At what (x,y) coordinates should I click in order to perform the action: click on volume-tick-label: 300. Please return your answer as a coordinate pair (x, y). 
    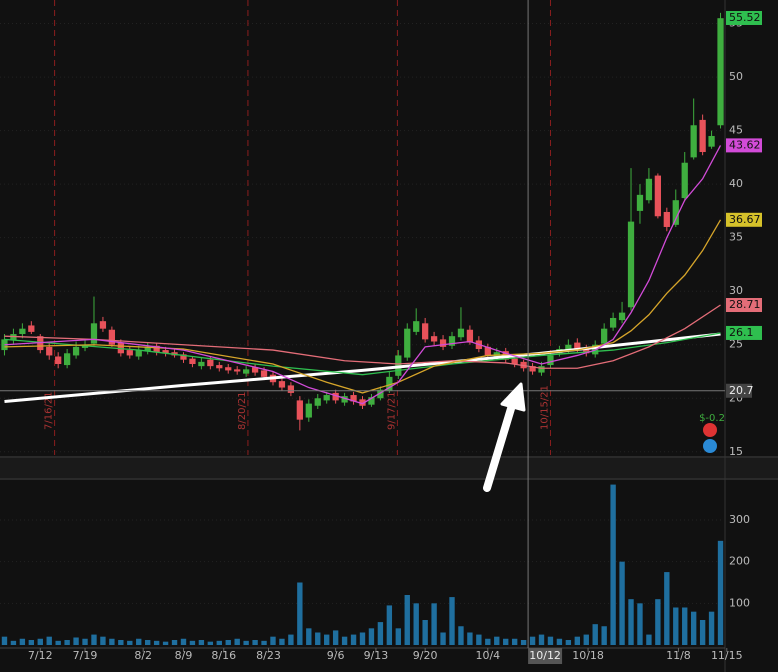
    Looking at the image, I should click on (739, 519).